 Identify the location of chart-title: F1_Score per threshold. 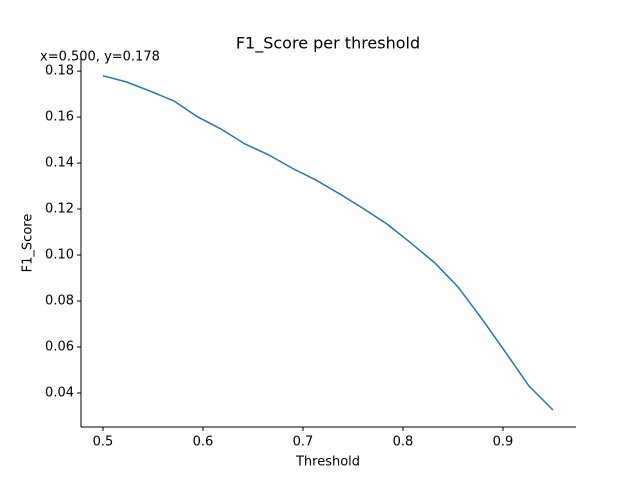
(328, 44).